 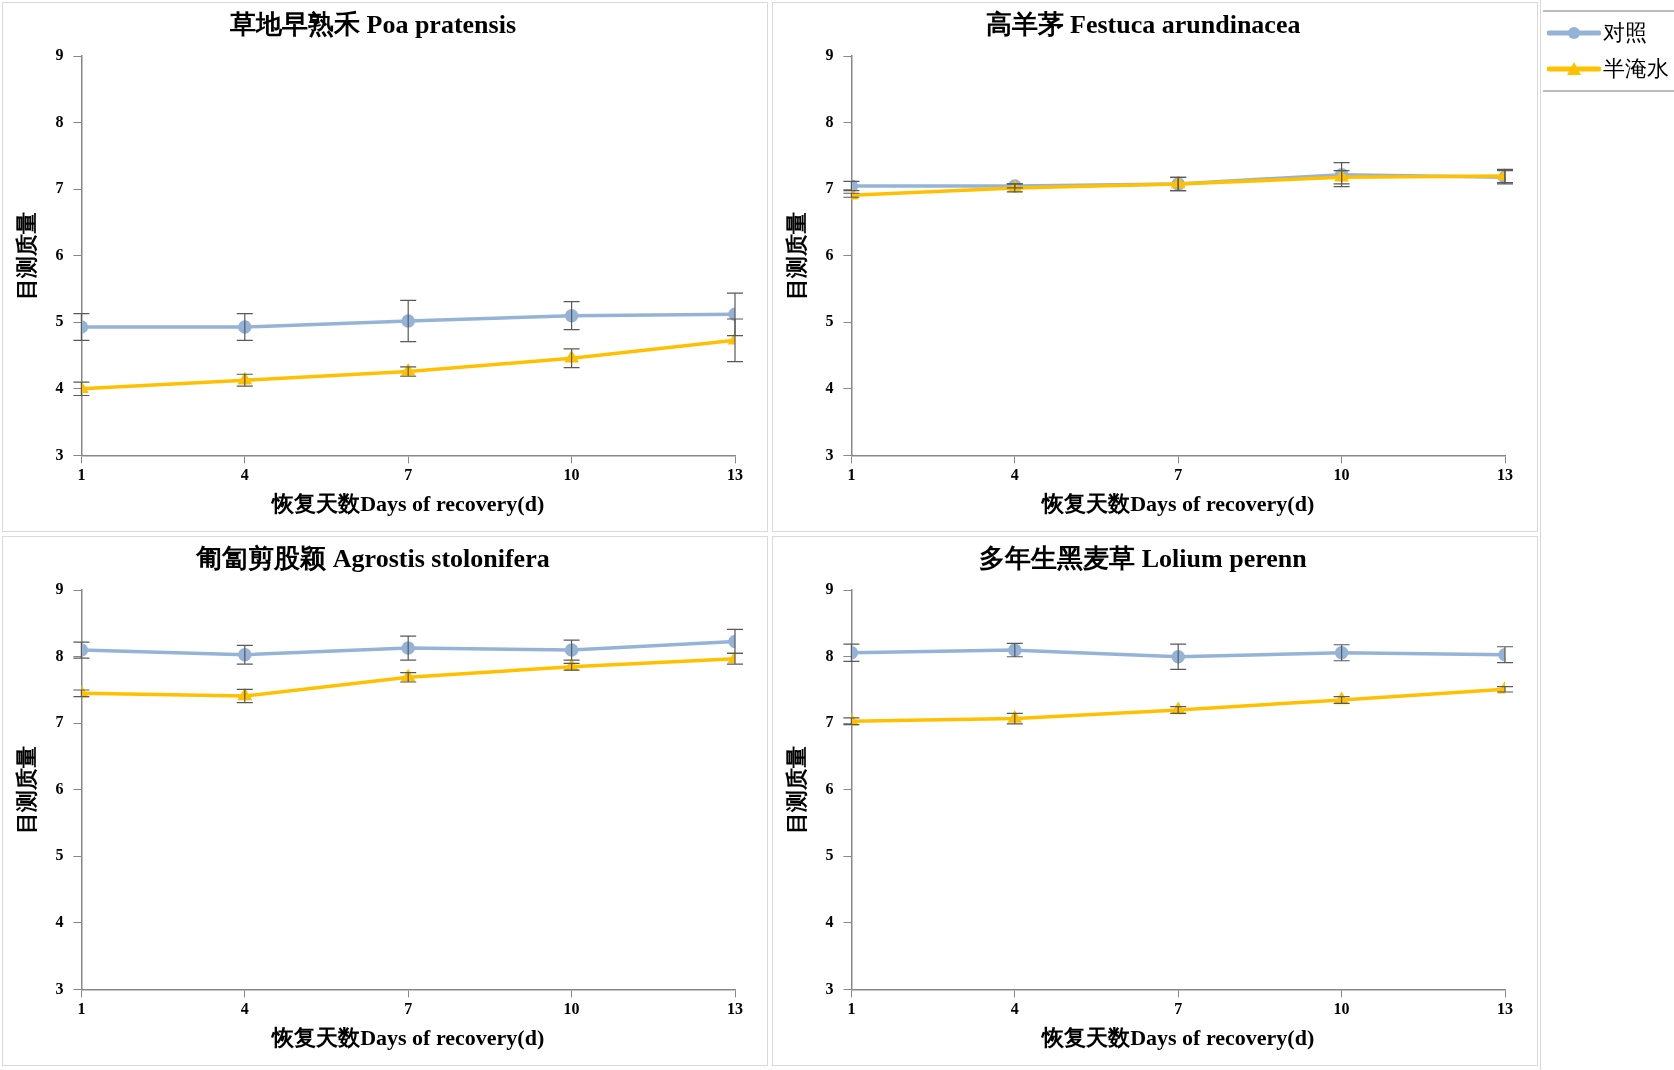 I want to click on chart-title: 匍匐剪股颖 Agrostis stolonifera, so click(x=372, y=559).